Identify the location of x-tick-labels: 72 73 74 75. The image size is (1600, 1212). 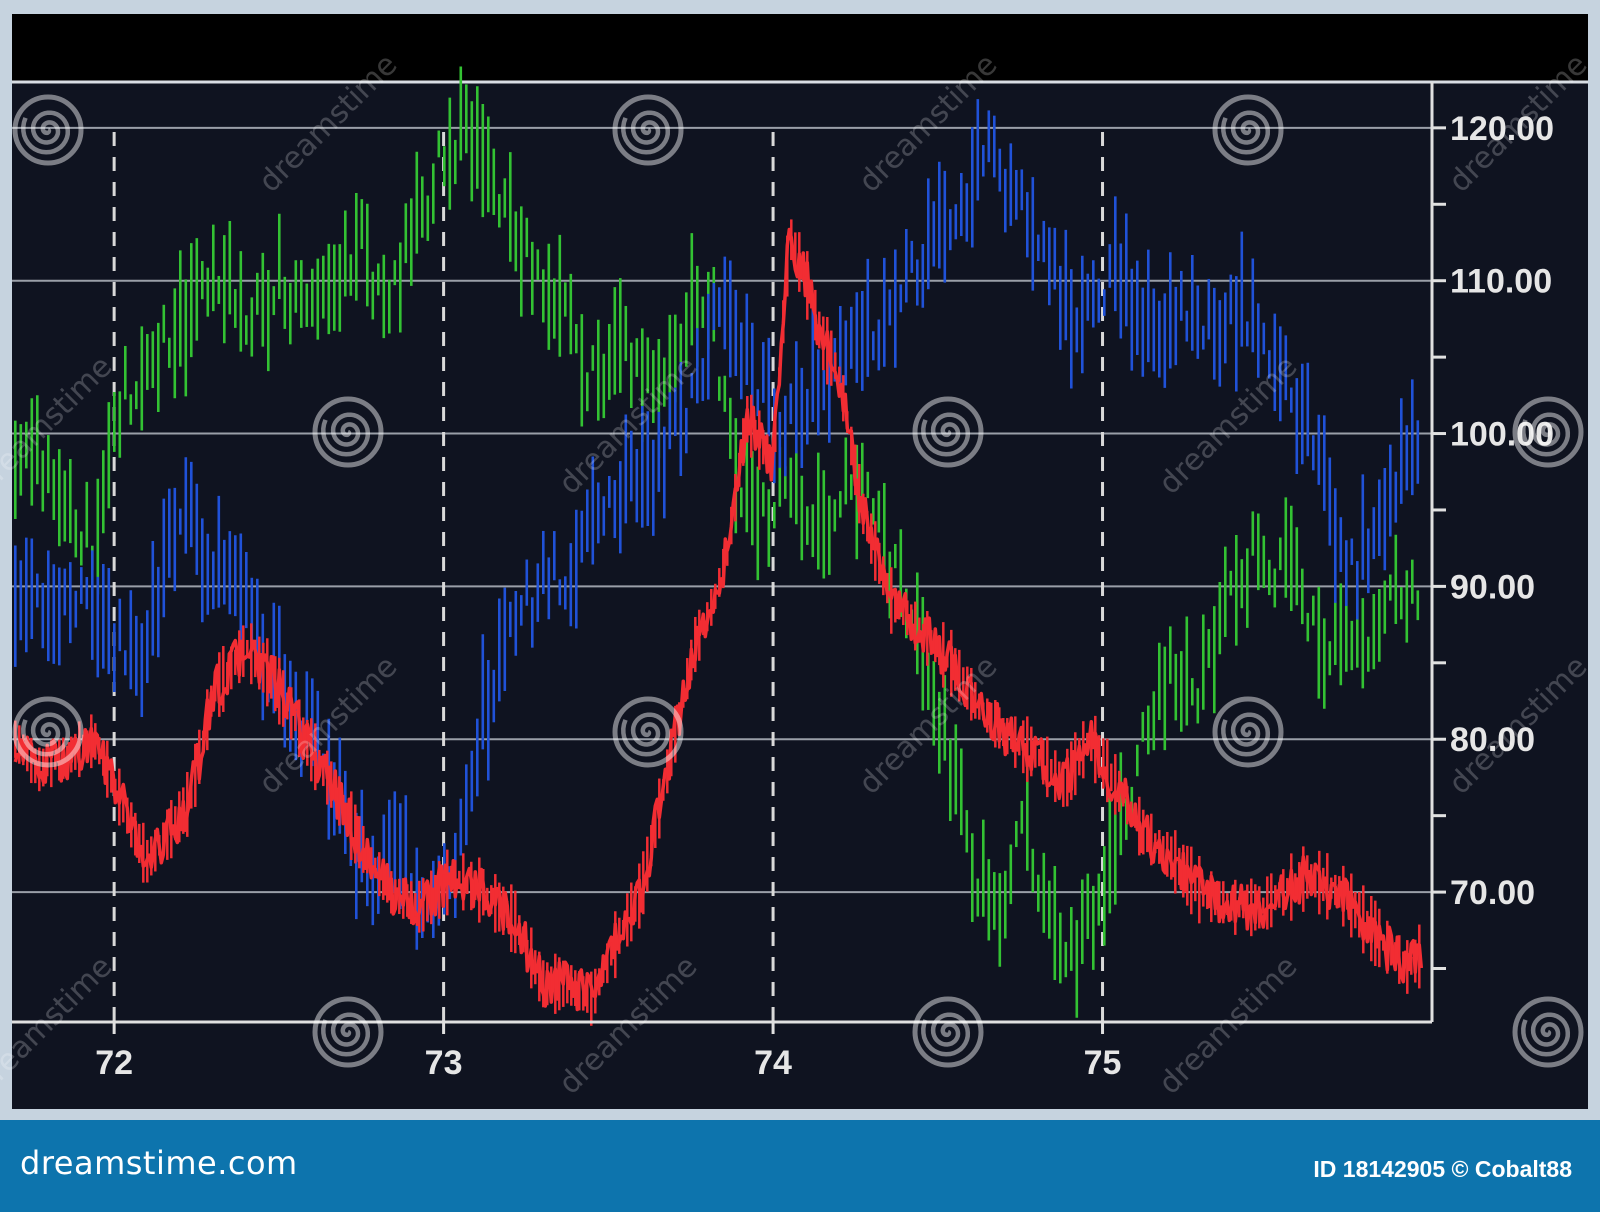
(608, 1063).